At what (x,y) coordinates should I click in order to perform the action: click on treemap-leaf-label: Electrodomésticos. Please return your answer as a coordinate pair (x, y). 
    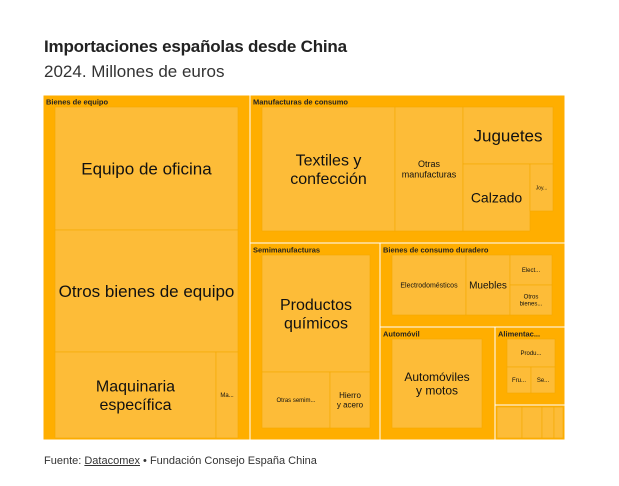
    Looking at the image, I should click on (429, 285).